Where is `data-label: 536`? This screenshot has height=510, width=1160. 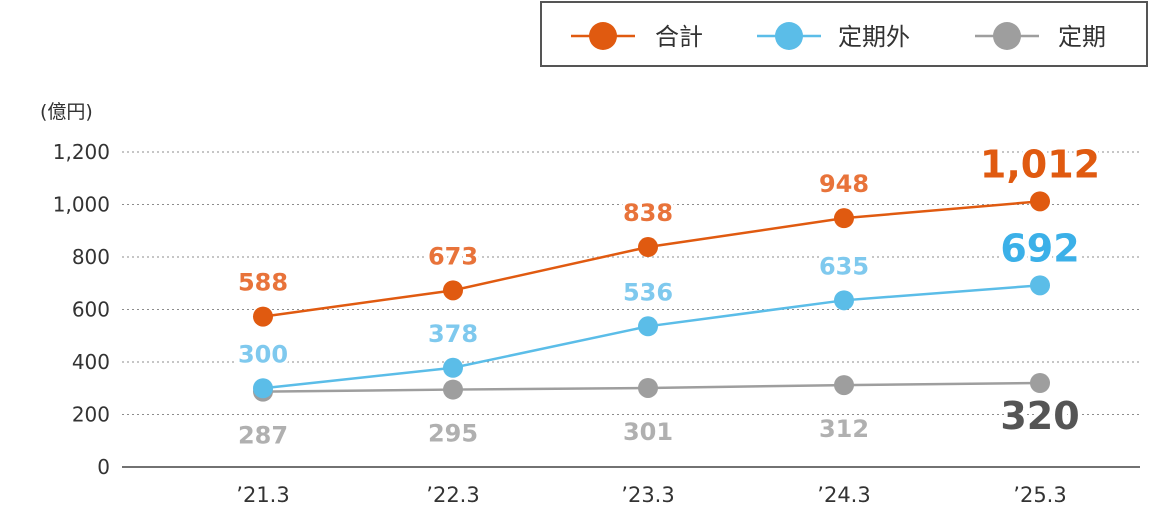 data-label: 536 is located at coordinates (648, 292).